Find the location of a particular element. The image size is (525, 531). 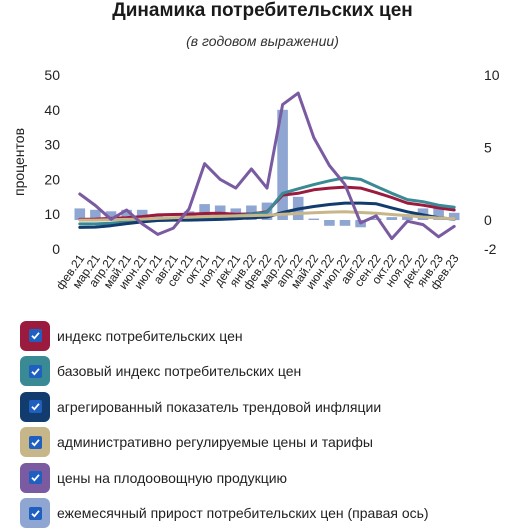

legend-label: цены на плодоовощную продукцию is located at coordinates (172, 478).